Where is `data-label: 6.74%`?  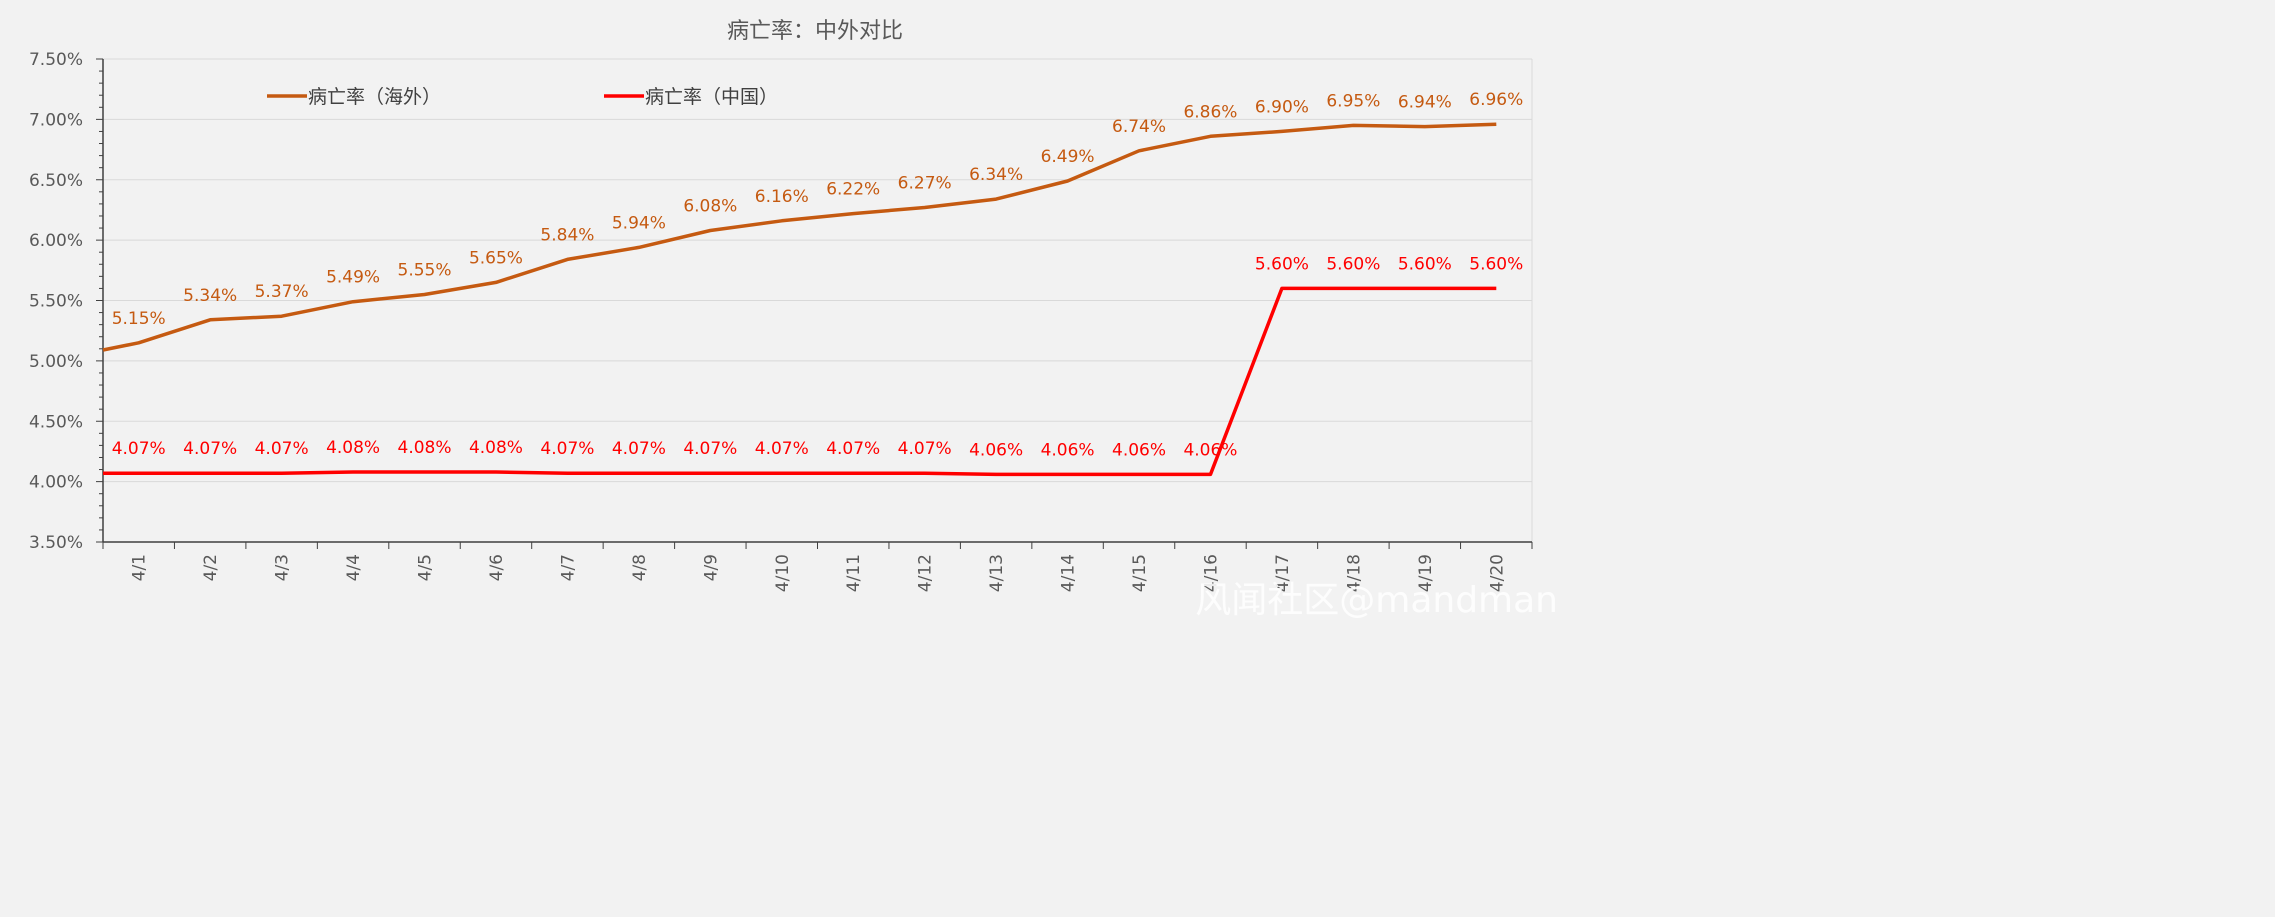
data-label: 6.74% is located at coordinates (1139, 127).